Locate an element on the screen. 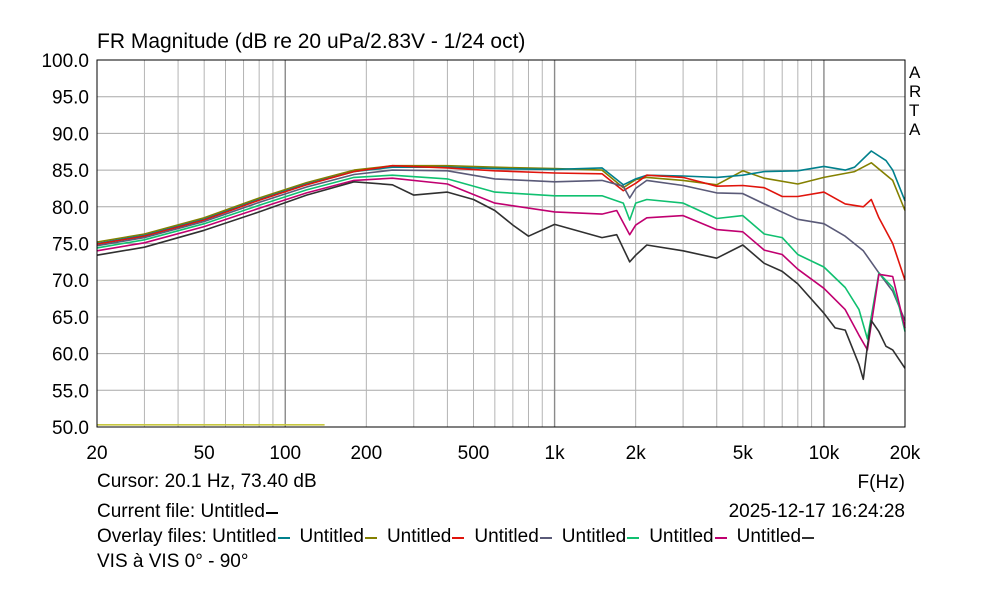  y-tick-label: 70.0 is located at coordinates (70, 281).